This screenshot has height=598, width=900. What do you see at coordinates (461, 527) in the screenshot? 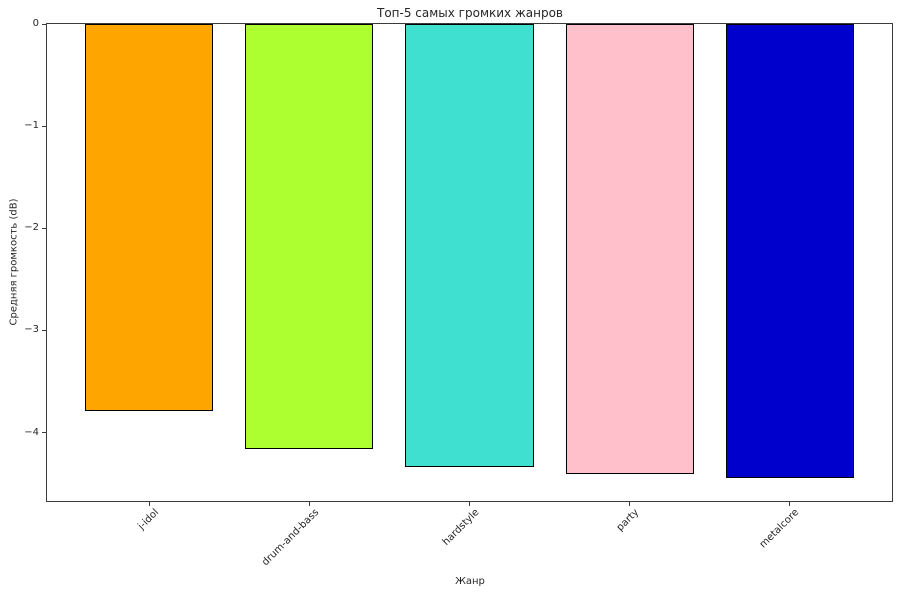
I see `x-tick-label: hardstyle` at bounding box center [461, 527].